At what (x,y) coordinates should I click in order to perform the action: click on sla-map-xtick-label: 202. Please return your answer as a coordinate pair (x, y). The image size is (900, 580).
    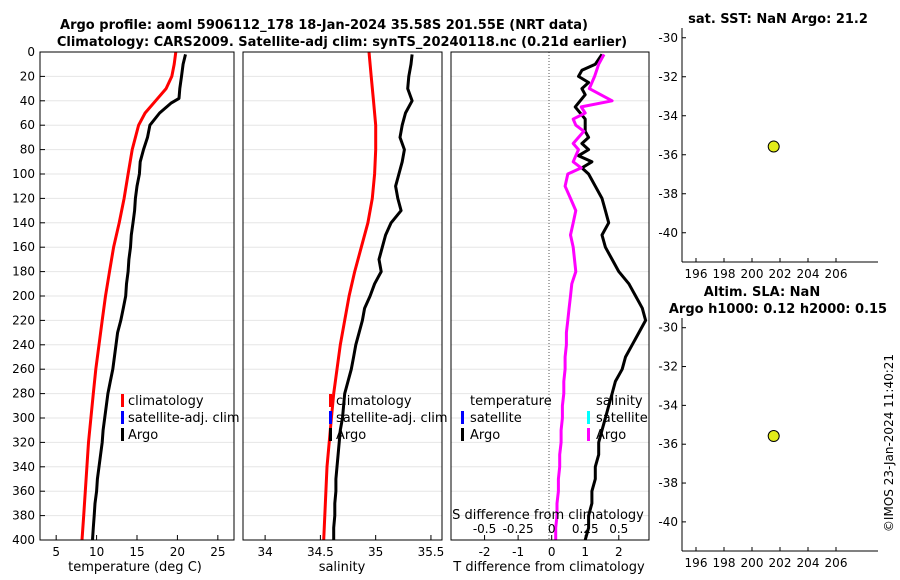
    Looking at the image, I should click on (780, 563).